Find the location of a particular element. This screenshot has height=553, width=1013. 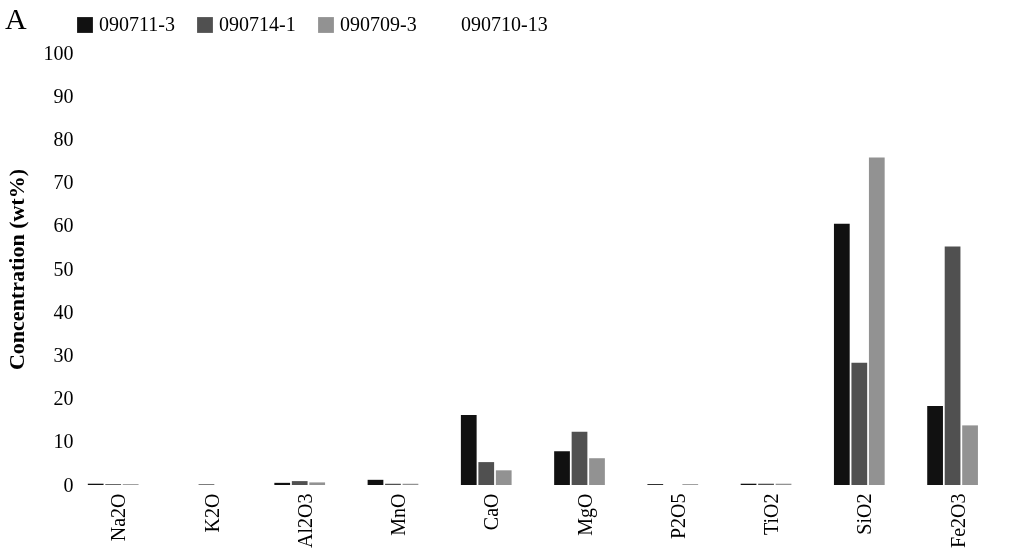

y-tick-label: 60 is located at coordinates (63, 225).